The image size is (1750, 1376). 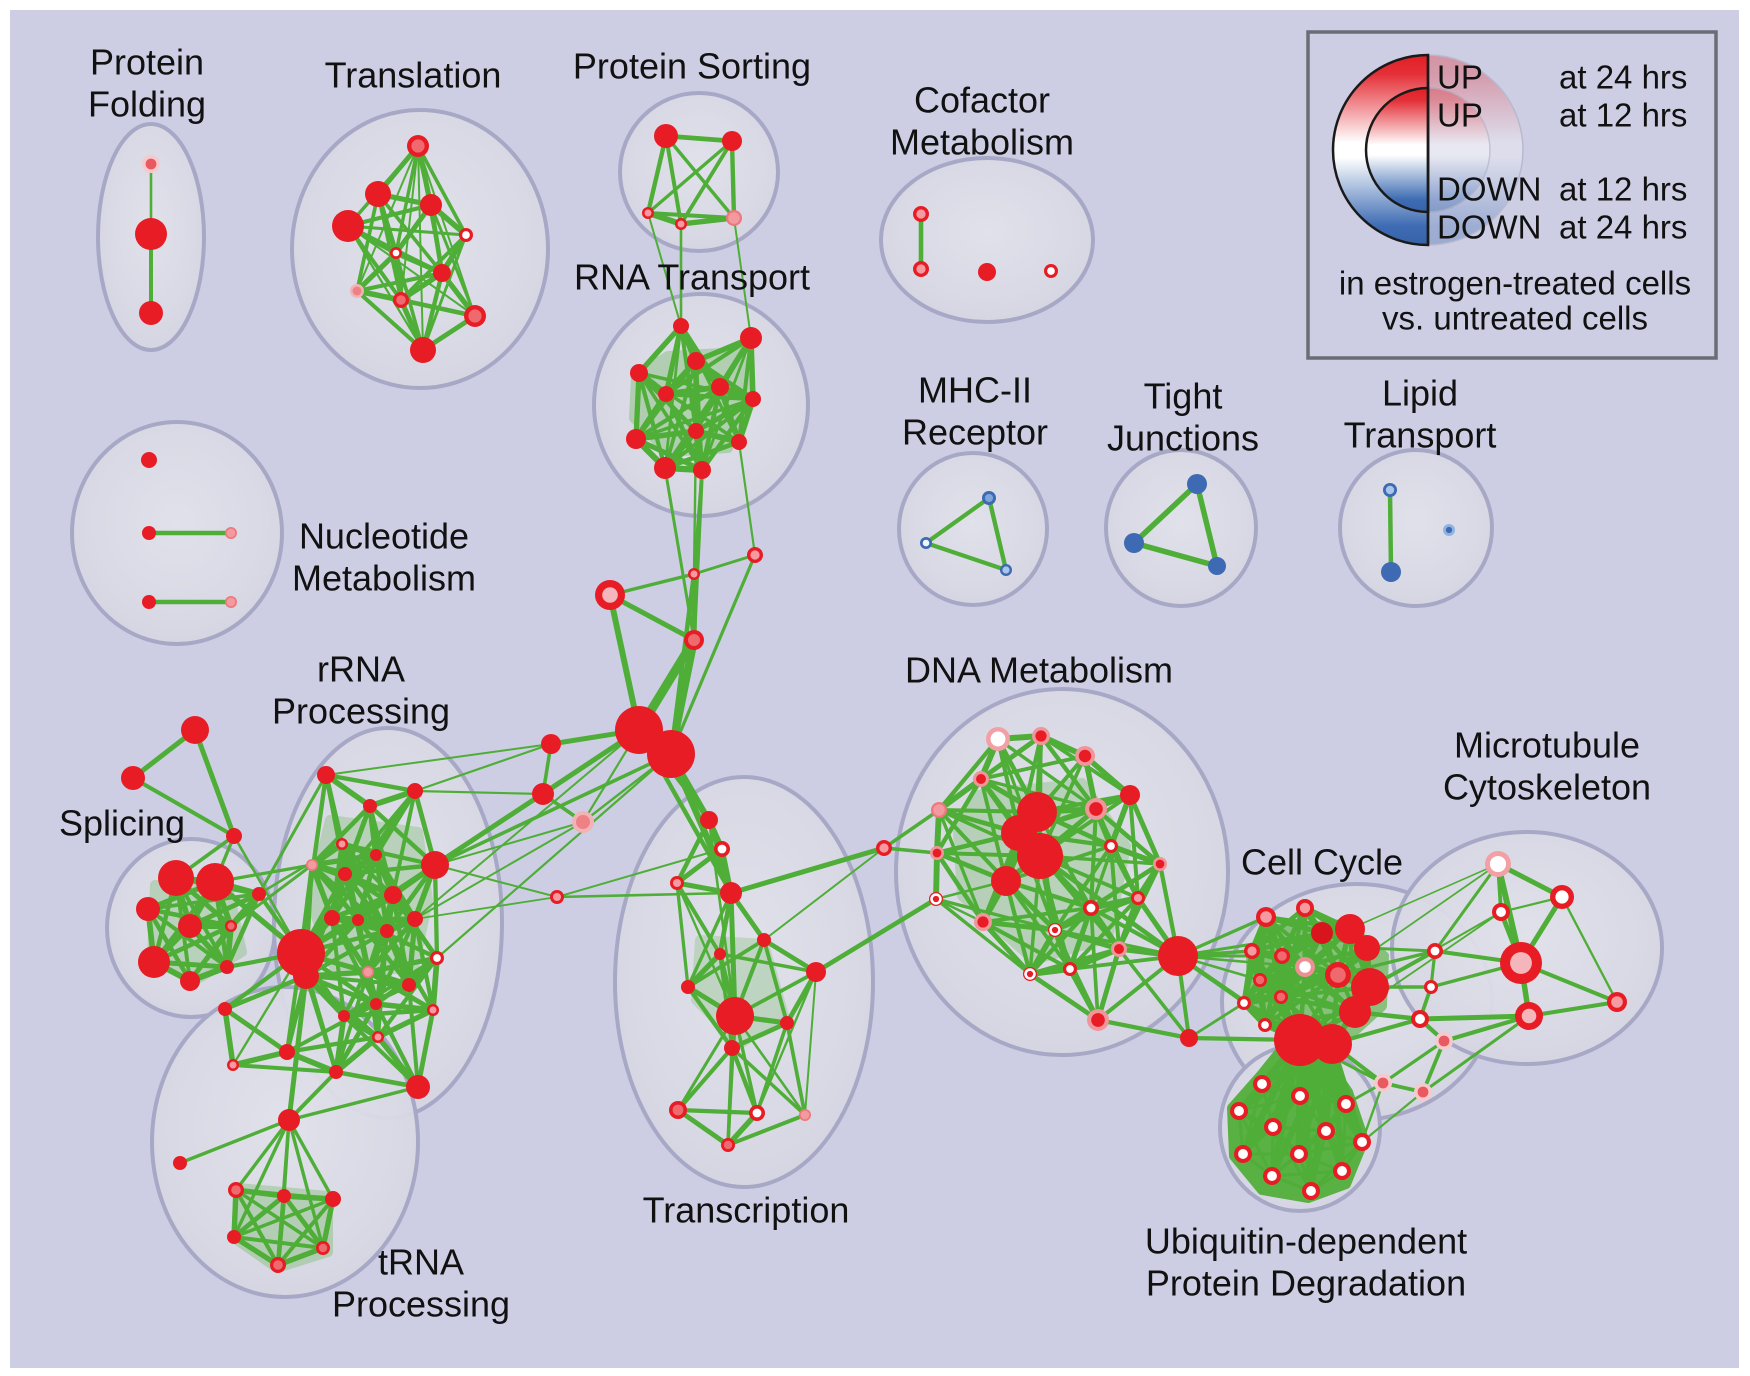 I want to click on cluster-ellipse-cofactor-metabolism, so click(x=987, y=240).